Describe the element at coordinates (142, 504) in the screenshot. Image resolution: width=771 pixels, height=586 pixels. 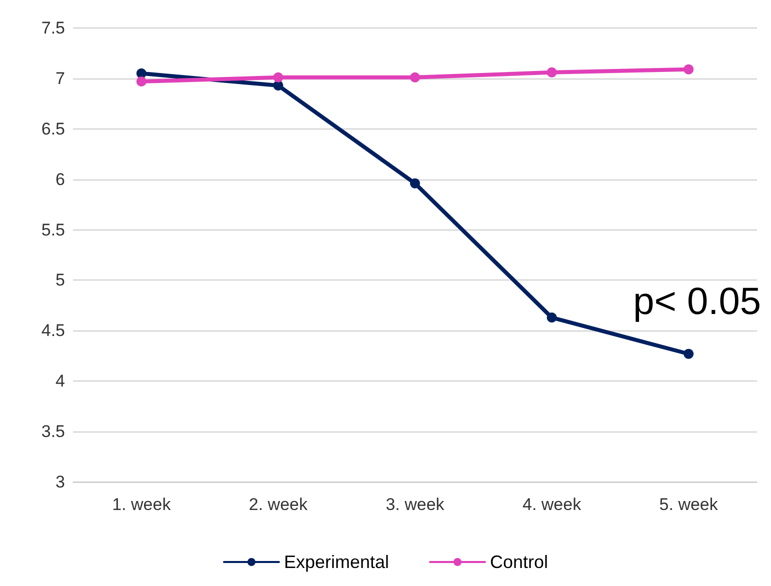
I see `x-tick-label: 1. week` at that location.